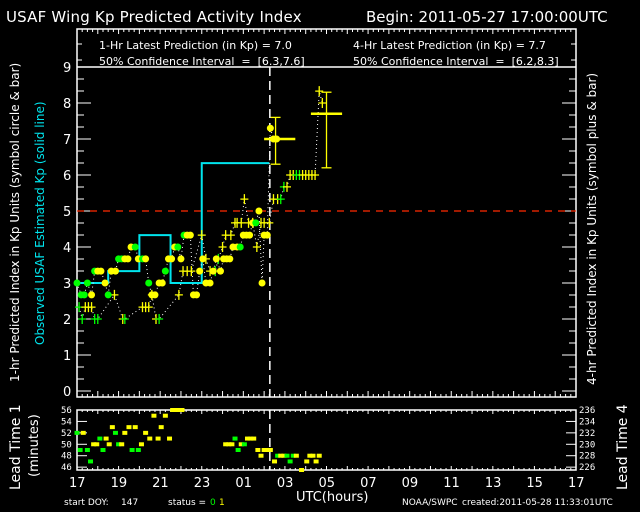 The width and height of the screenshot is (640, 512). I want to click on ci4-label: 50% Confidence Interval = [6.2,8.3], so click(456, 61).